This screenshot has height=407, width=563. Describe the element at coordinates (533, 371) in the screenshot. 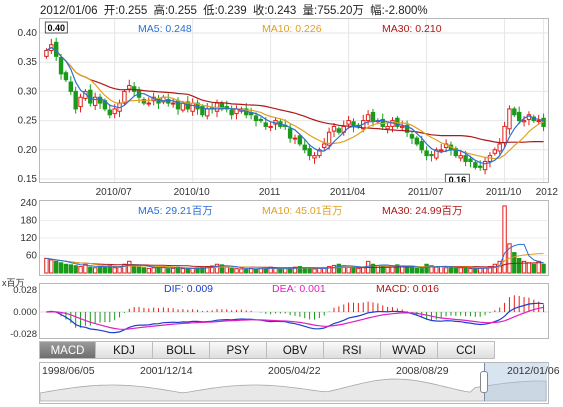

I see `timeline-date-5: 2012/01/06` at that location.